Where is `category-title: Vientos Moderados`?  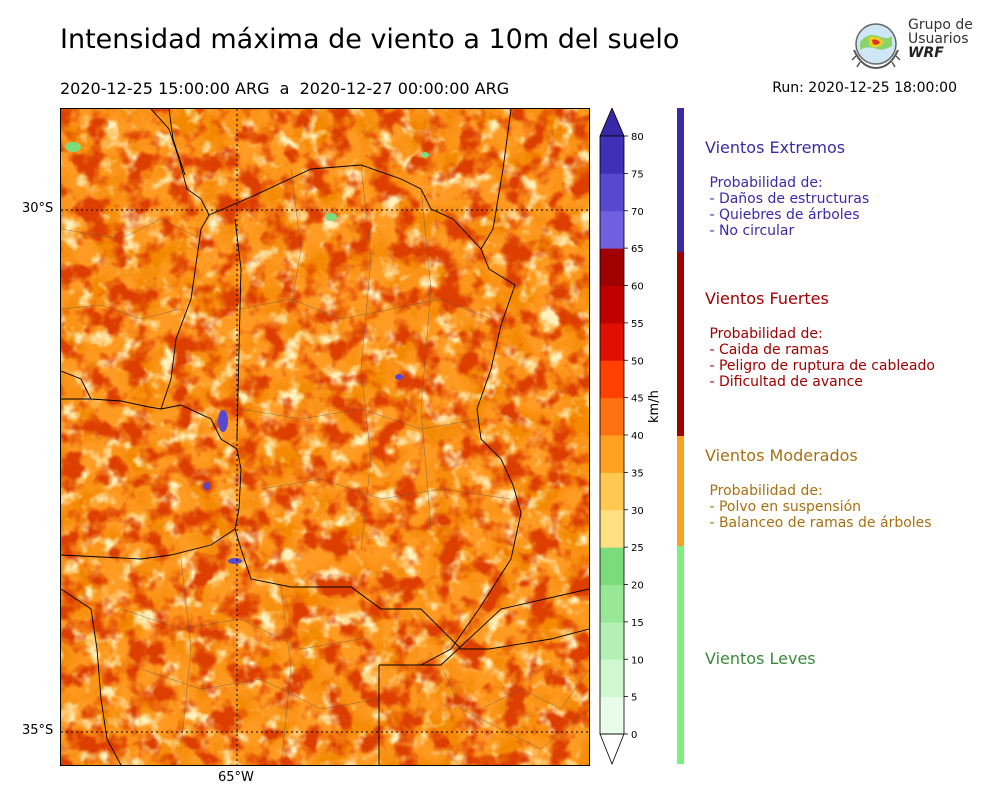
category-title: Vientos Moderados is located at coordinates (781, 455).